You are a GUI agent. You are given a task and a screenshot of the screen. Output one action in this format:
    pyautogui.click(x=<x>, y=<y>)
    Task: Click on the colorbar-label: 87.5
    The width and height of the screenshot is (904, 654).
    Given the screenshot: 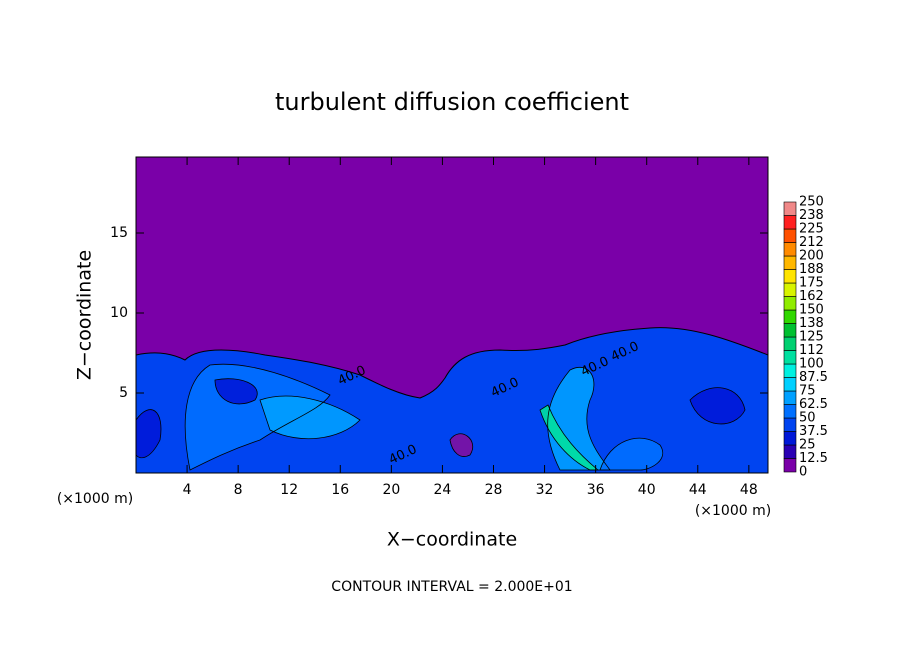 What is the action you would take?
    pyautogui.click(x=813, y=377)
    